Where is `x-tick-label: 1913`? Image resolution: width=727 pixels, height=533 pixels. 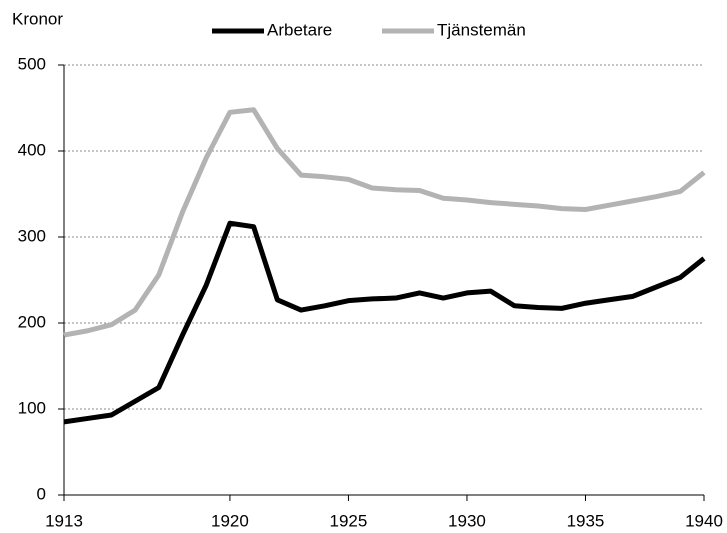 x-tick-label: 1913 is located at coordinates (64, 520).